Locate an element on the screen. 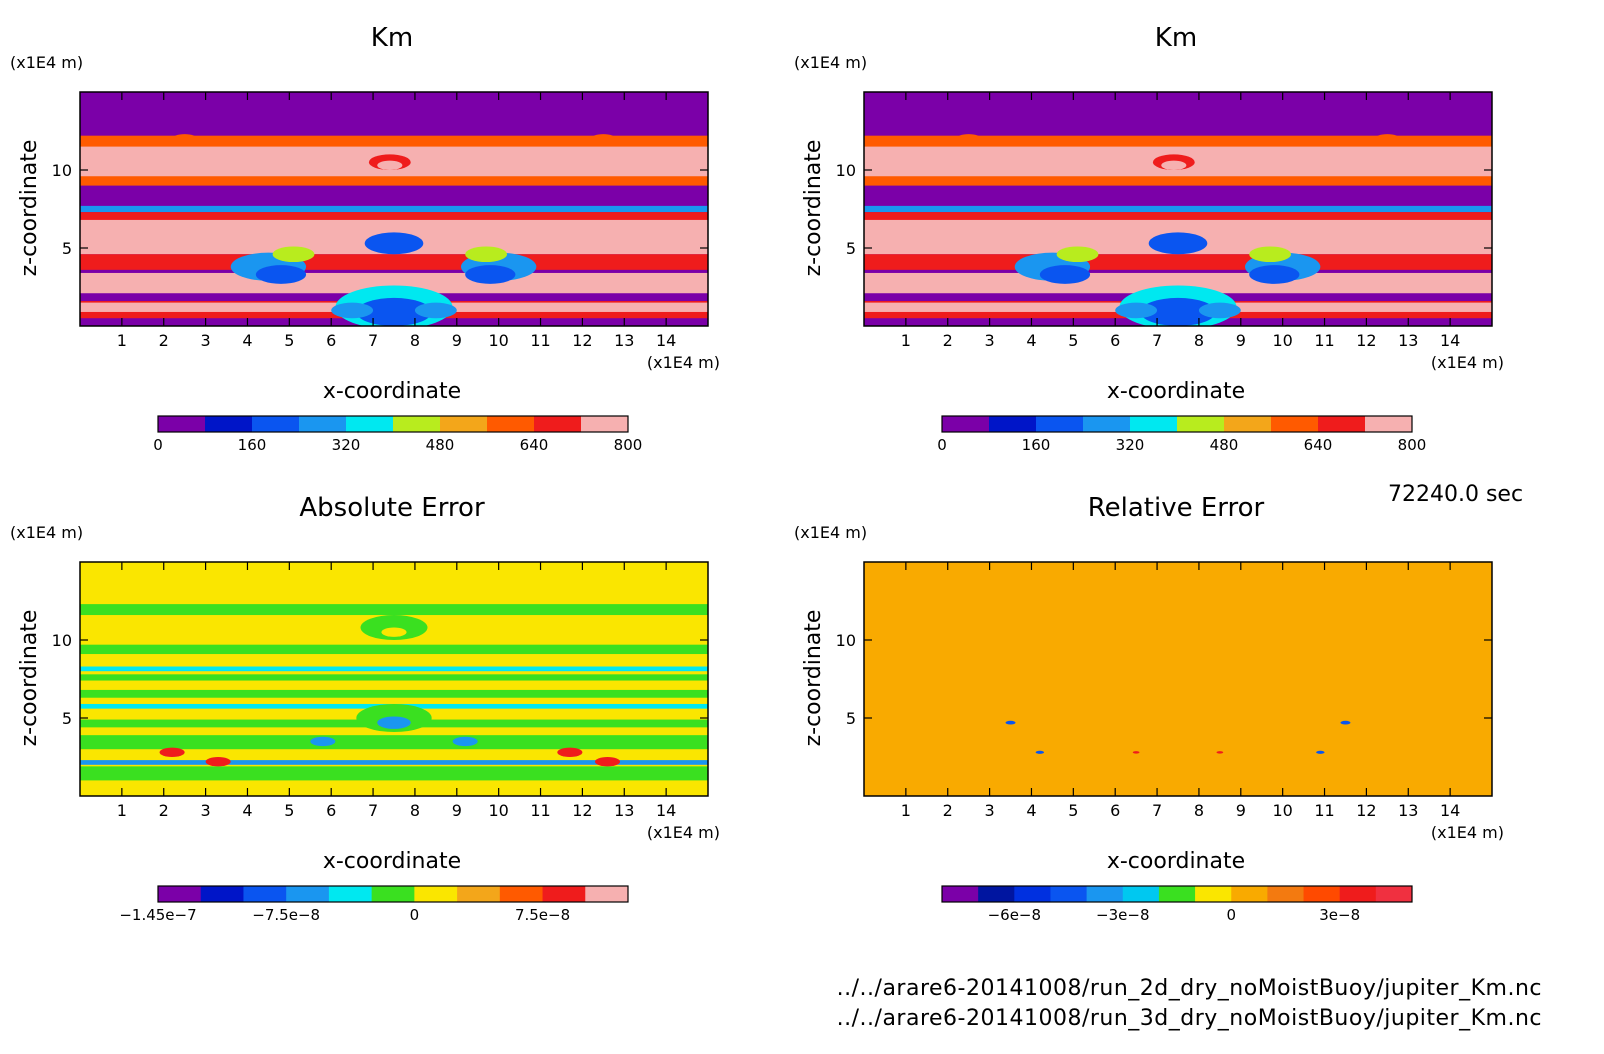 Image resolution: width=1604 pixels, height=1054 pixels. colorbar-tick-label: 7.5e−8 is located at coordinates (542, 915).